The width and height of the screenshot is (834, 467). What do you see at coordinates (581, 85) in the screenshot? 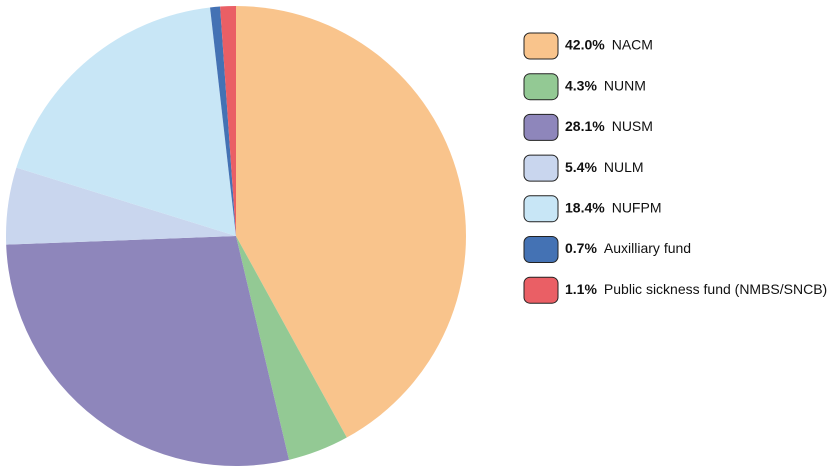
I see `legend-value: 4.3%` at bounding box center [581, 85].